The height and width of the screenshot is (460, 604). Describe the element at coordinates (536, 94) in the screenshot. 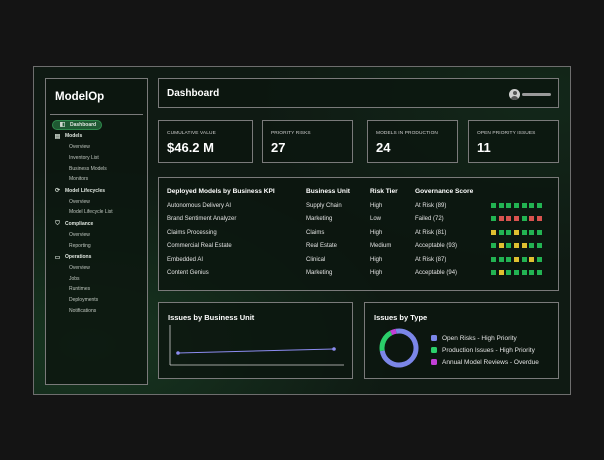

I see `user-name-placeholder` at that location.